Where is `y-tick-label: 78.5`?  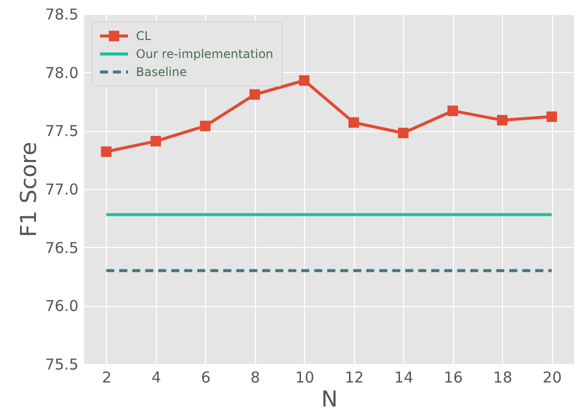 y-tick-label: 78.5 is located at coordinates (61, 15).